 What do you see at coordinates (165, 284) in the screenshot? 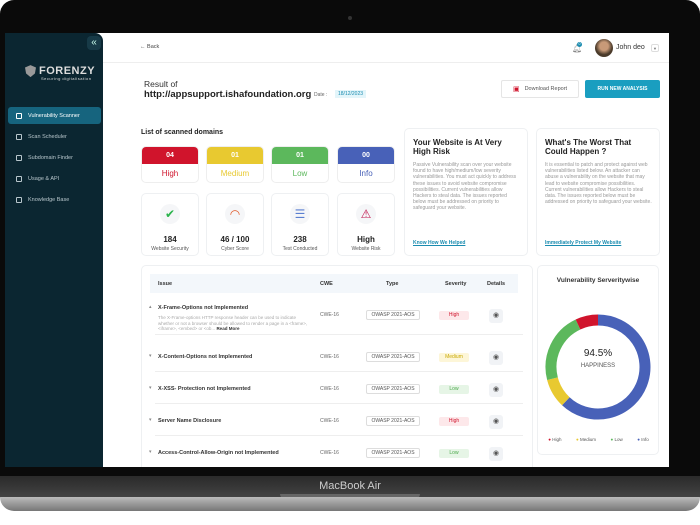
I see `column-header: Issue` at bounding box center [165, 284].